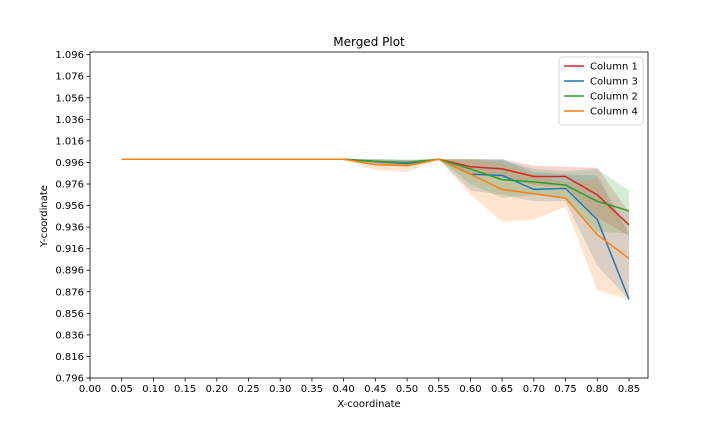 This screenshot has height=432, width=720. Describe the element at coordinates (248, 389) in the screenshot. I see `x-tick-label: 0.25` at that location.